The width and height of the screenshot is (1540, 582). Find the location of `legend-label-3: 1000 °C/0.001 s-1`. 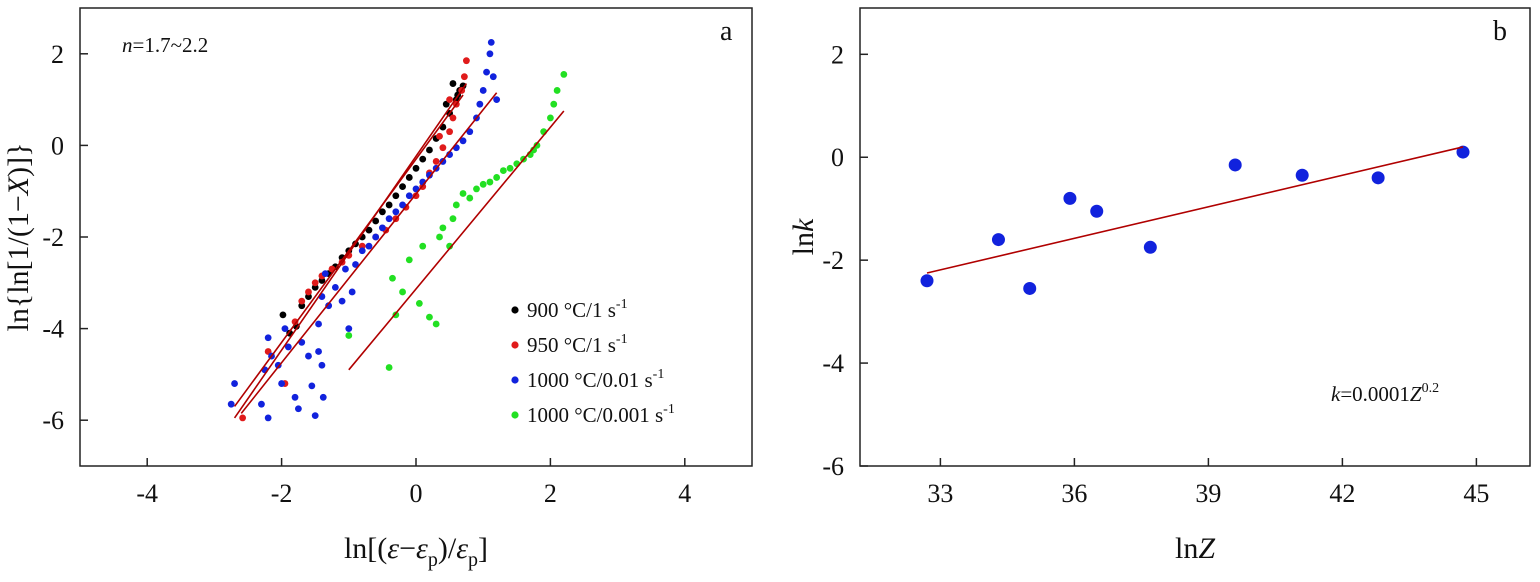

legend-label-3: 1000 °C/0.001 s-1 is located at coordinates (601, 414).